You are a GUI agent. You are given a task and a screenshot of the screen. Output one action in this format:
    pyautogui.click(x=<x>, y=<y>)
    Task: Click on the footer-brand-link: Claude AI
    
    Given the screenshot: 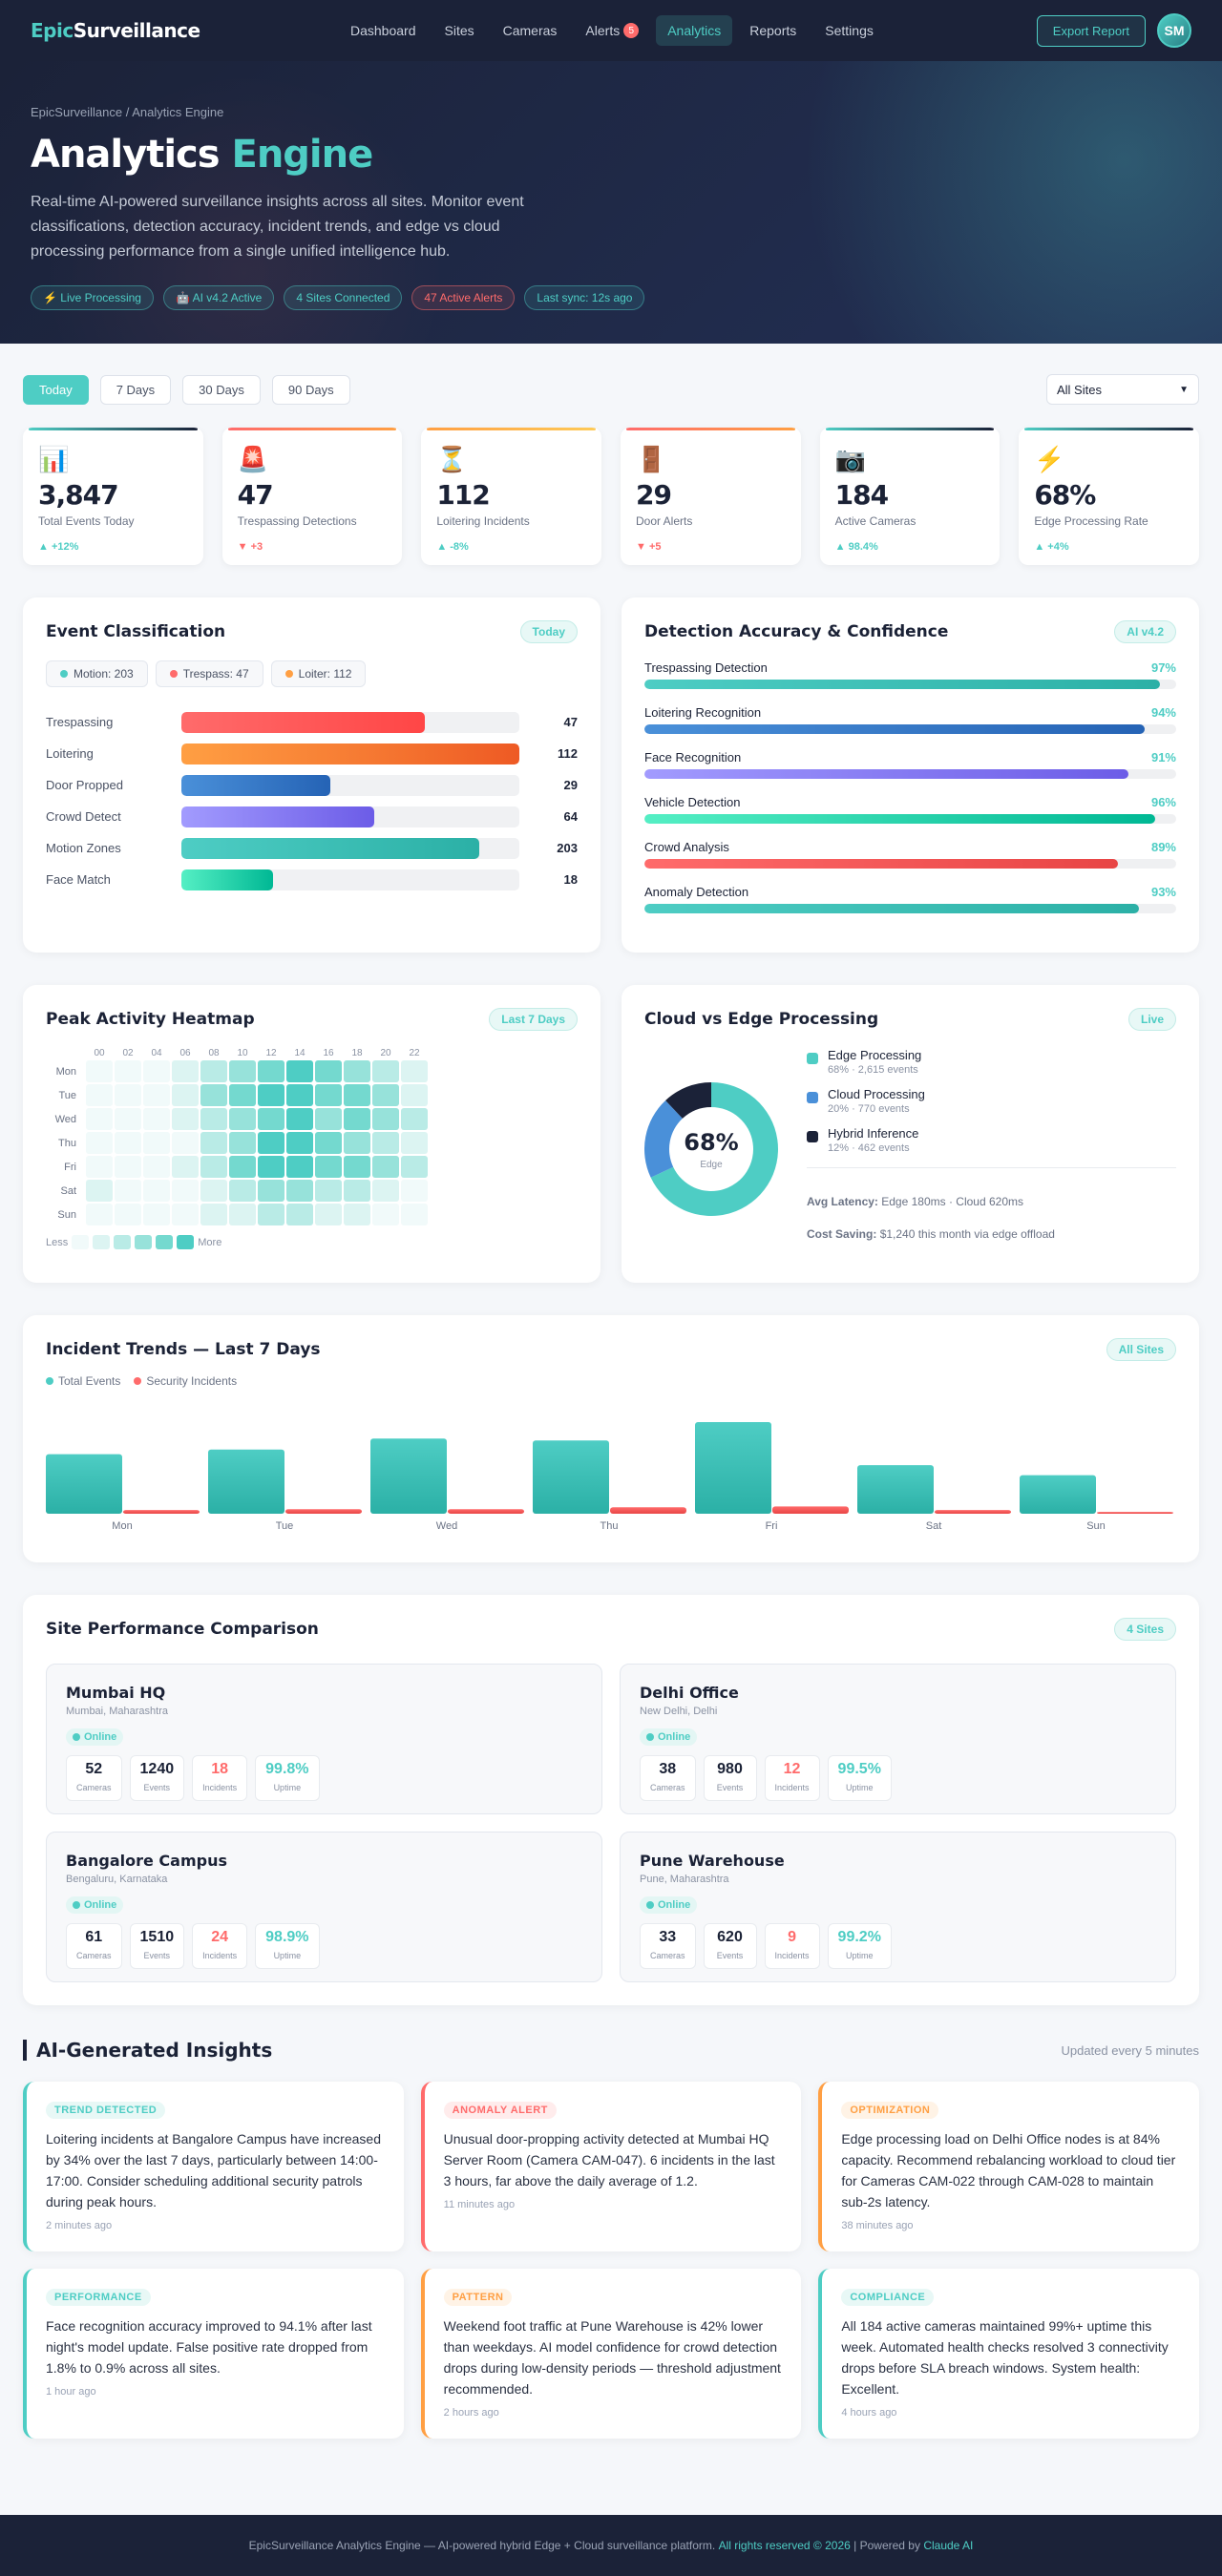 What is the action you would take?
    pyautogui.click(x=948, y=2545)
    